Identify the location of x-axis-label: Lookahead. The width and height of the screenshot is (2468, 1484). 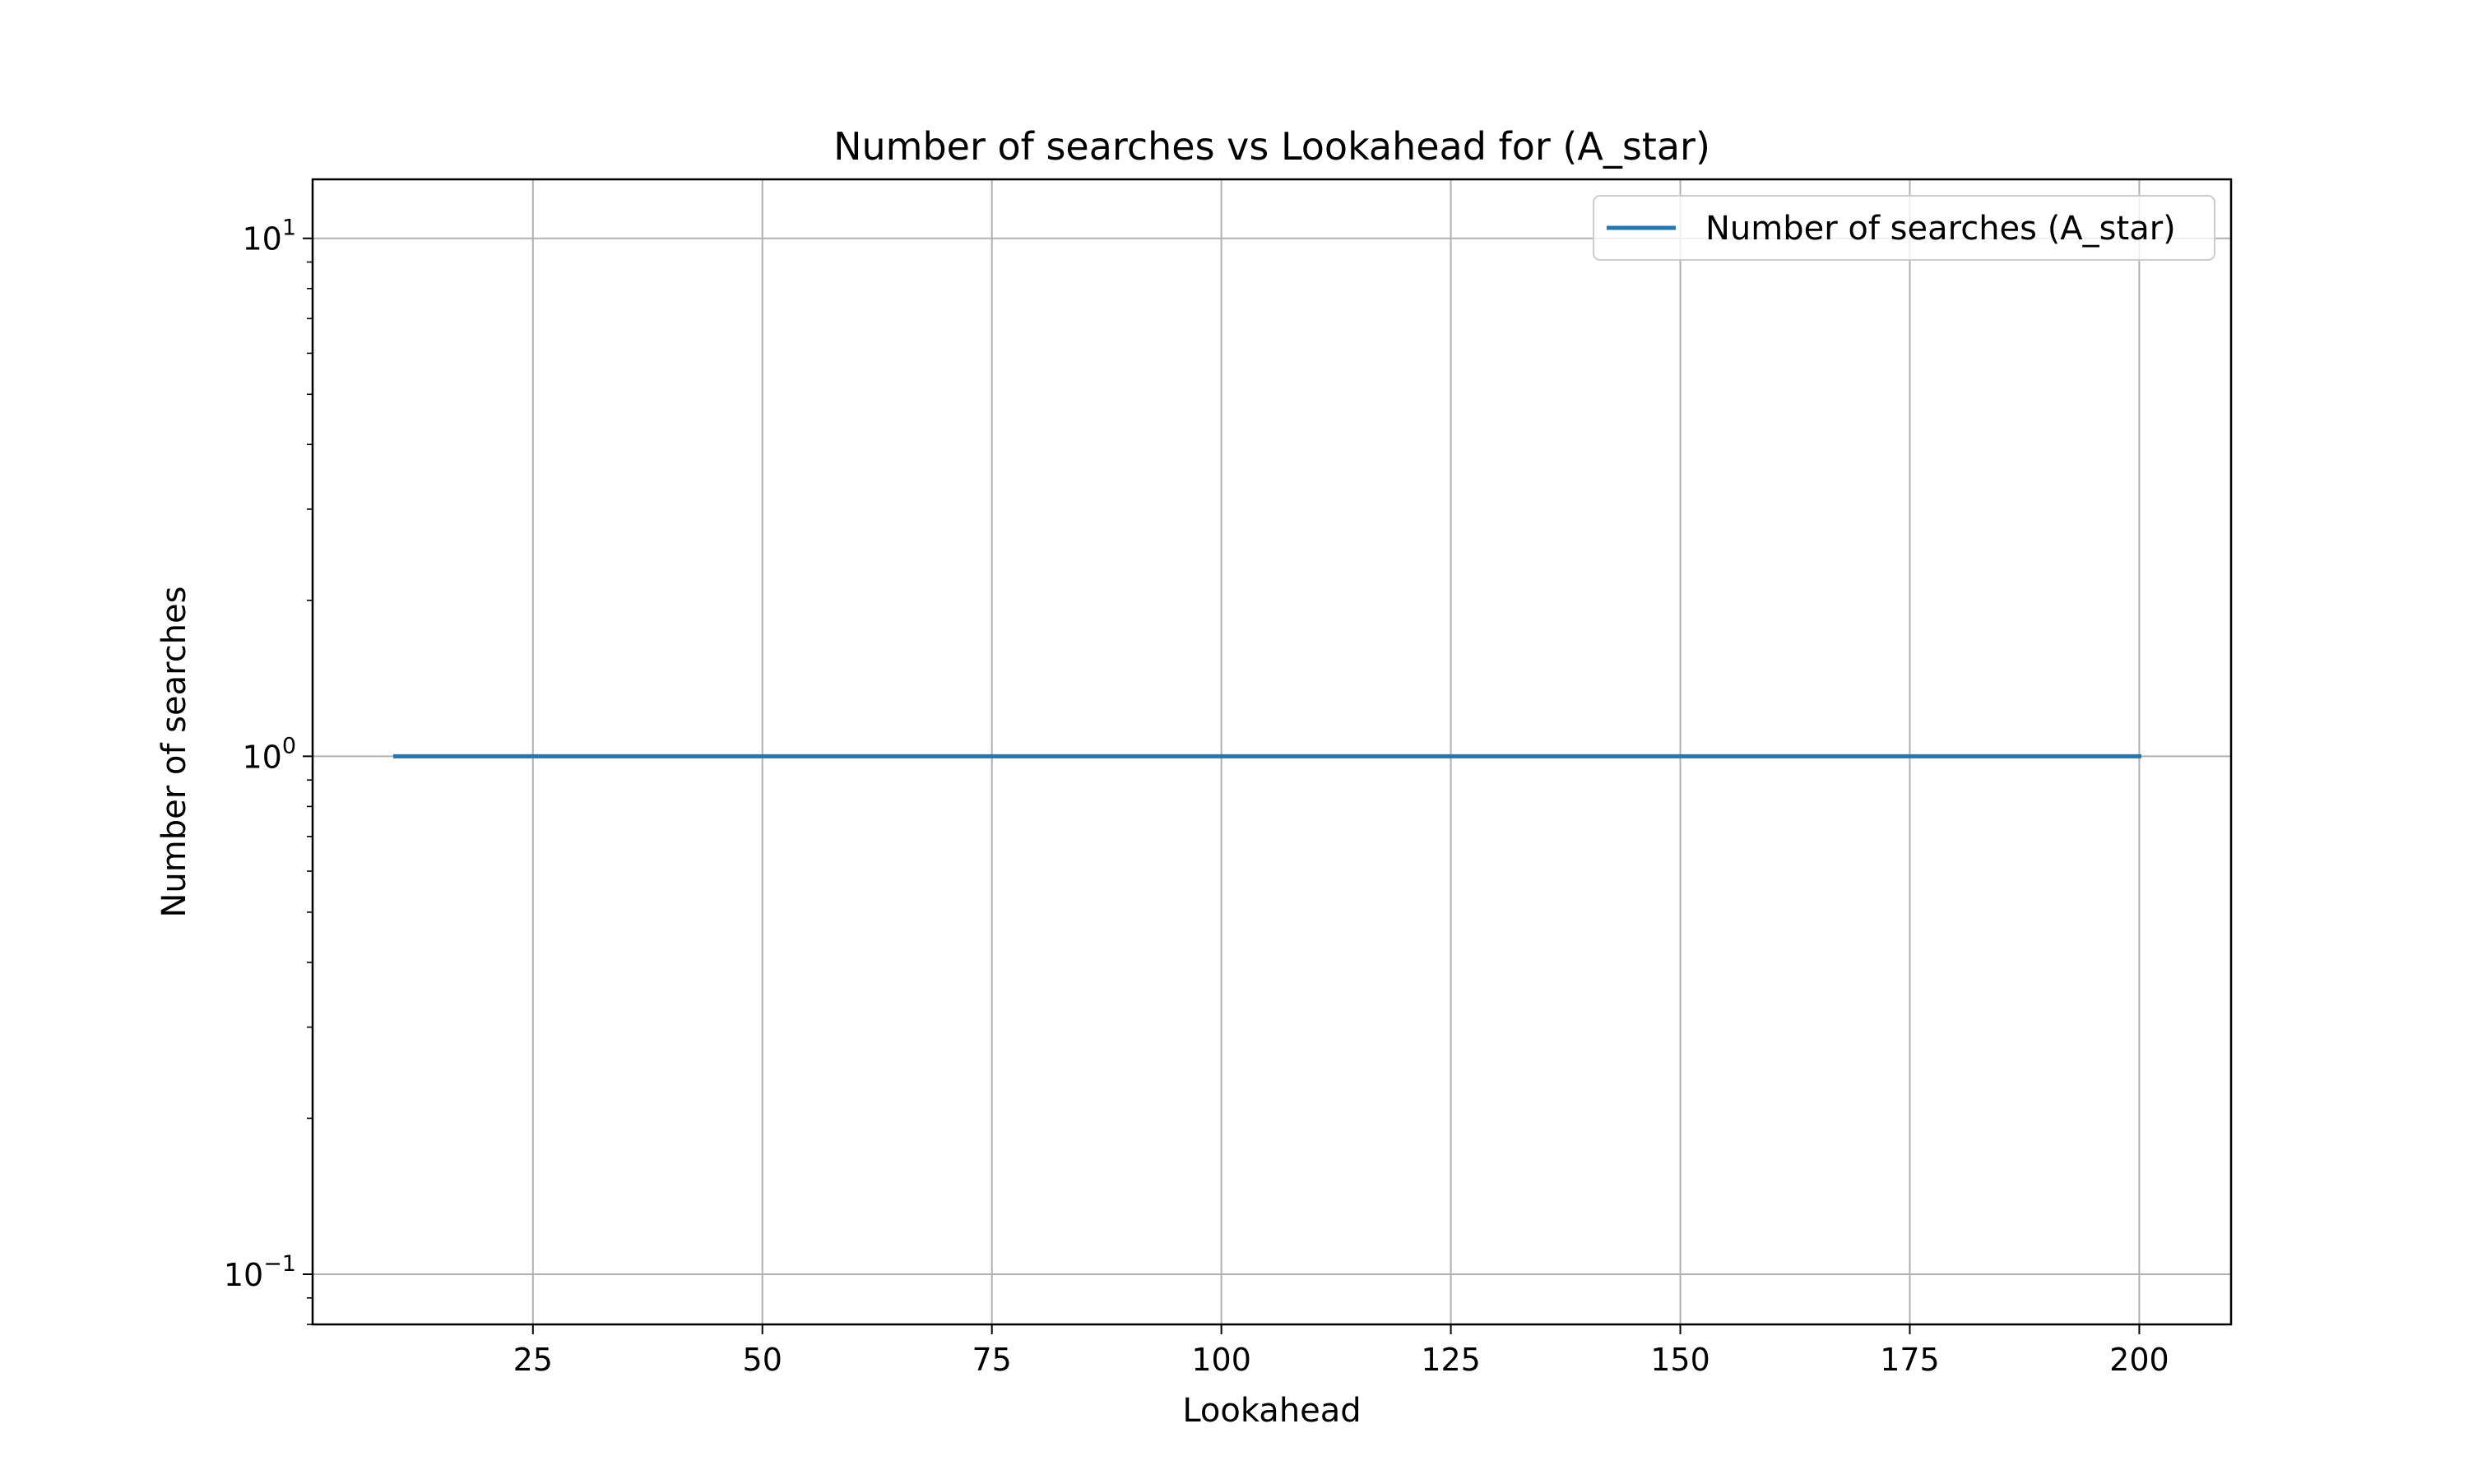
(1271, 1411).